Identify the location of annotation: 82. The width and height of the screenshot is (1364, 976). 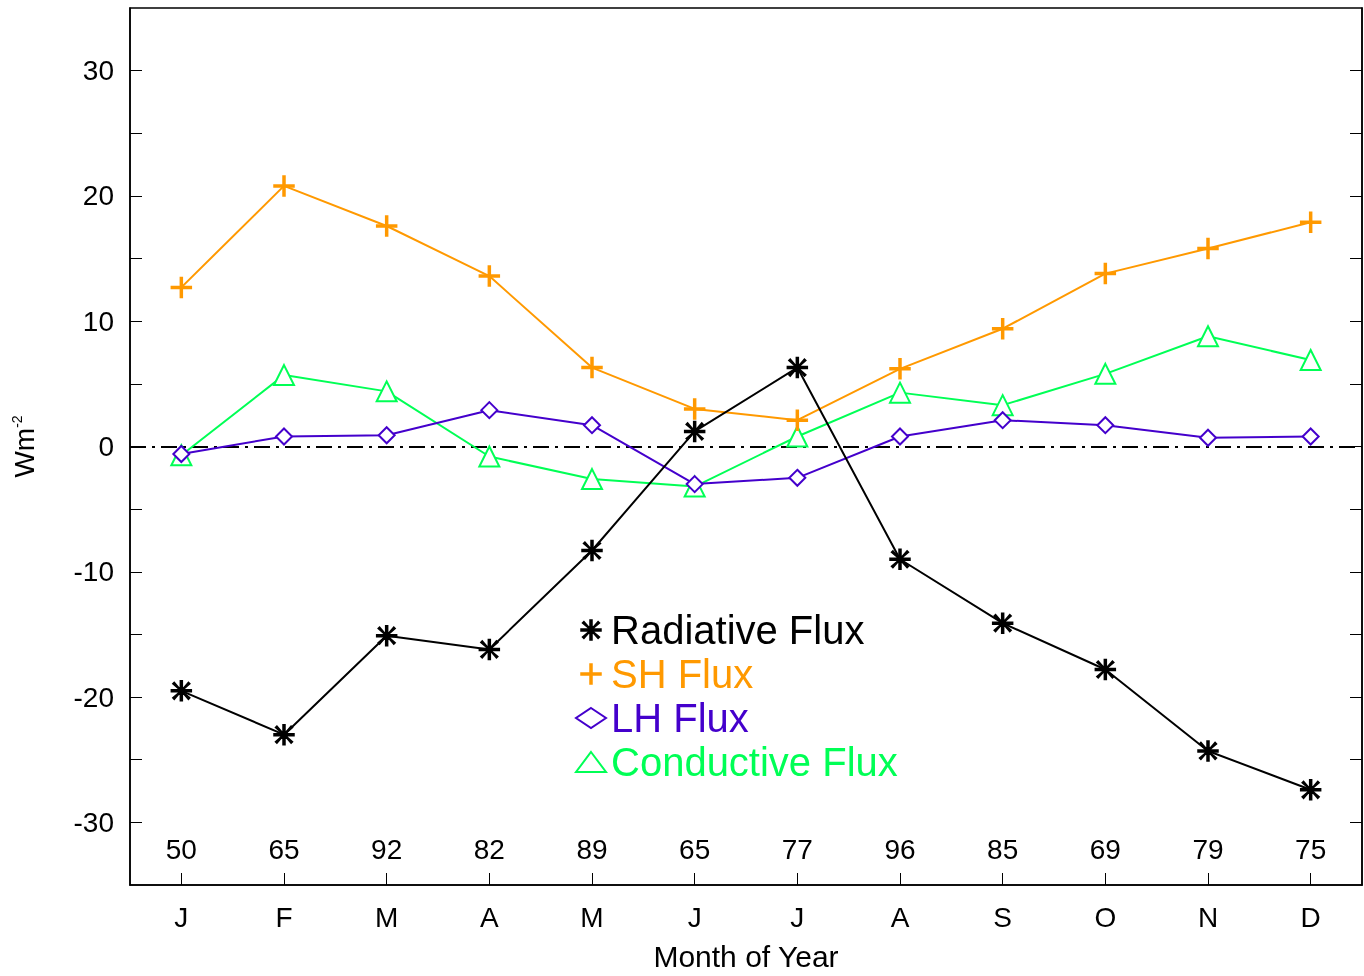
(489, 850).